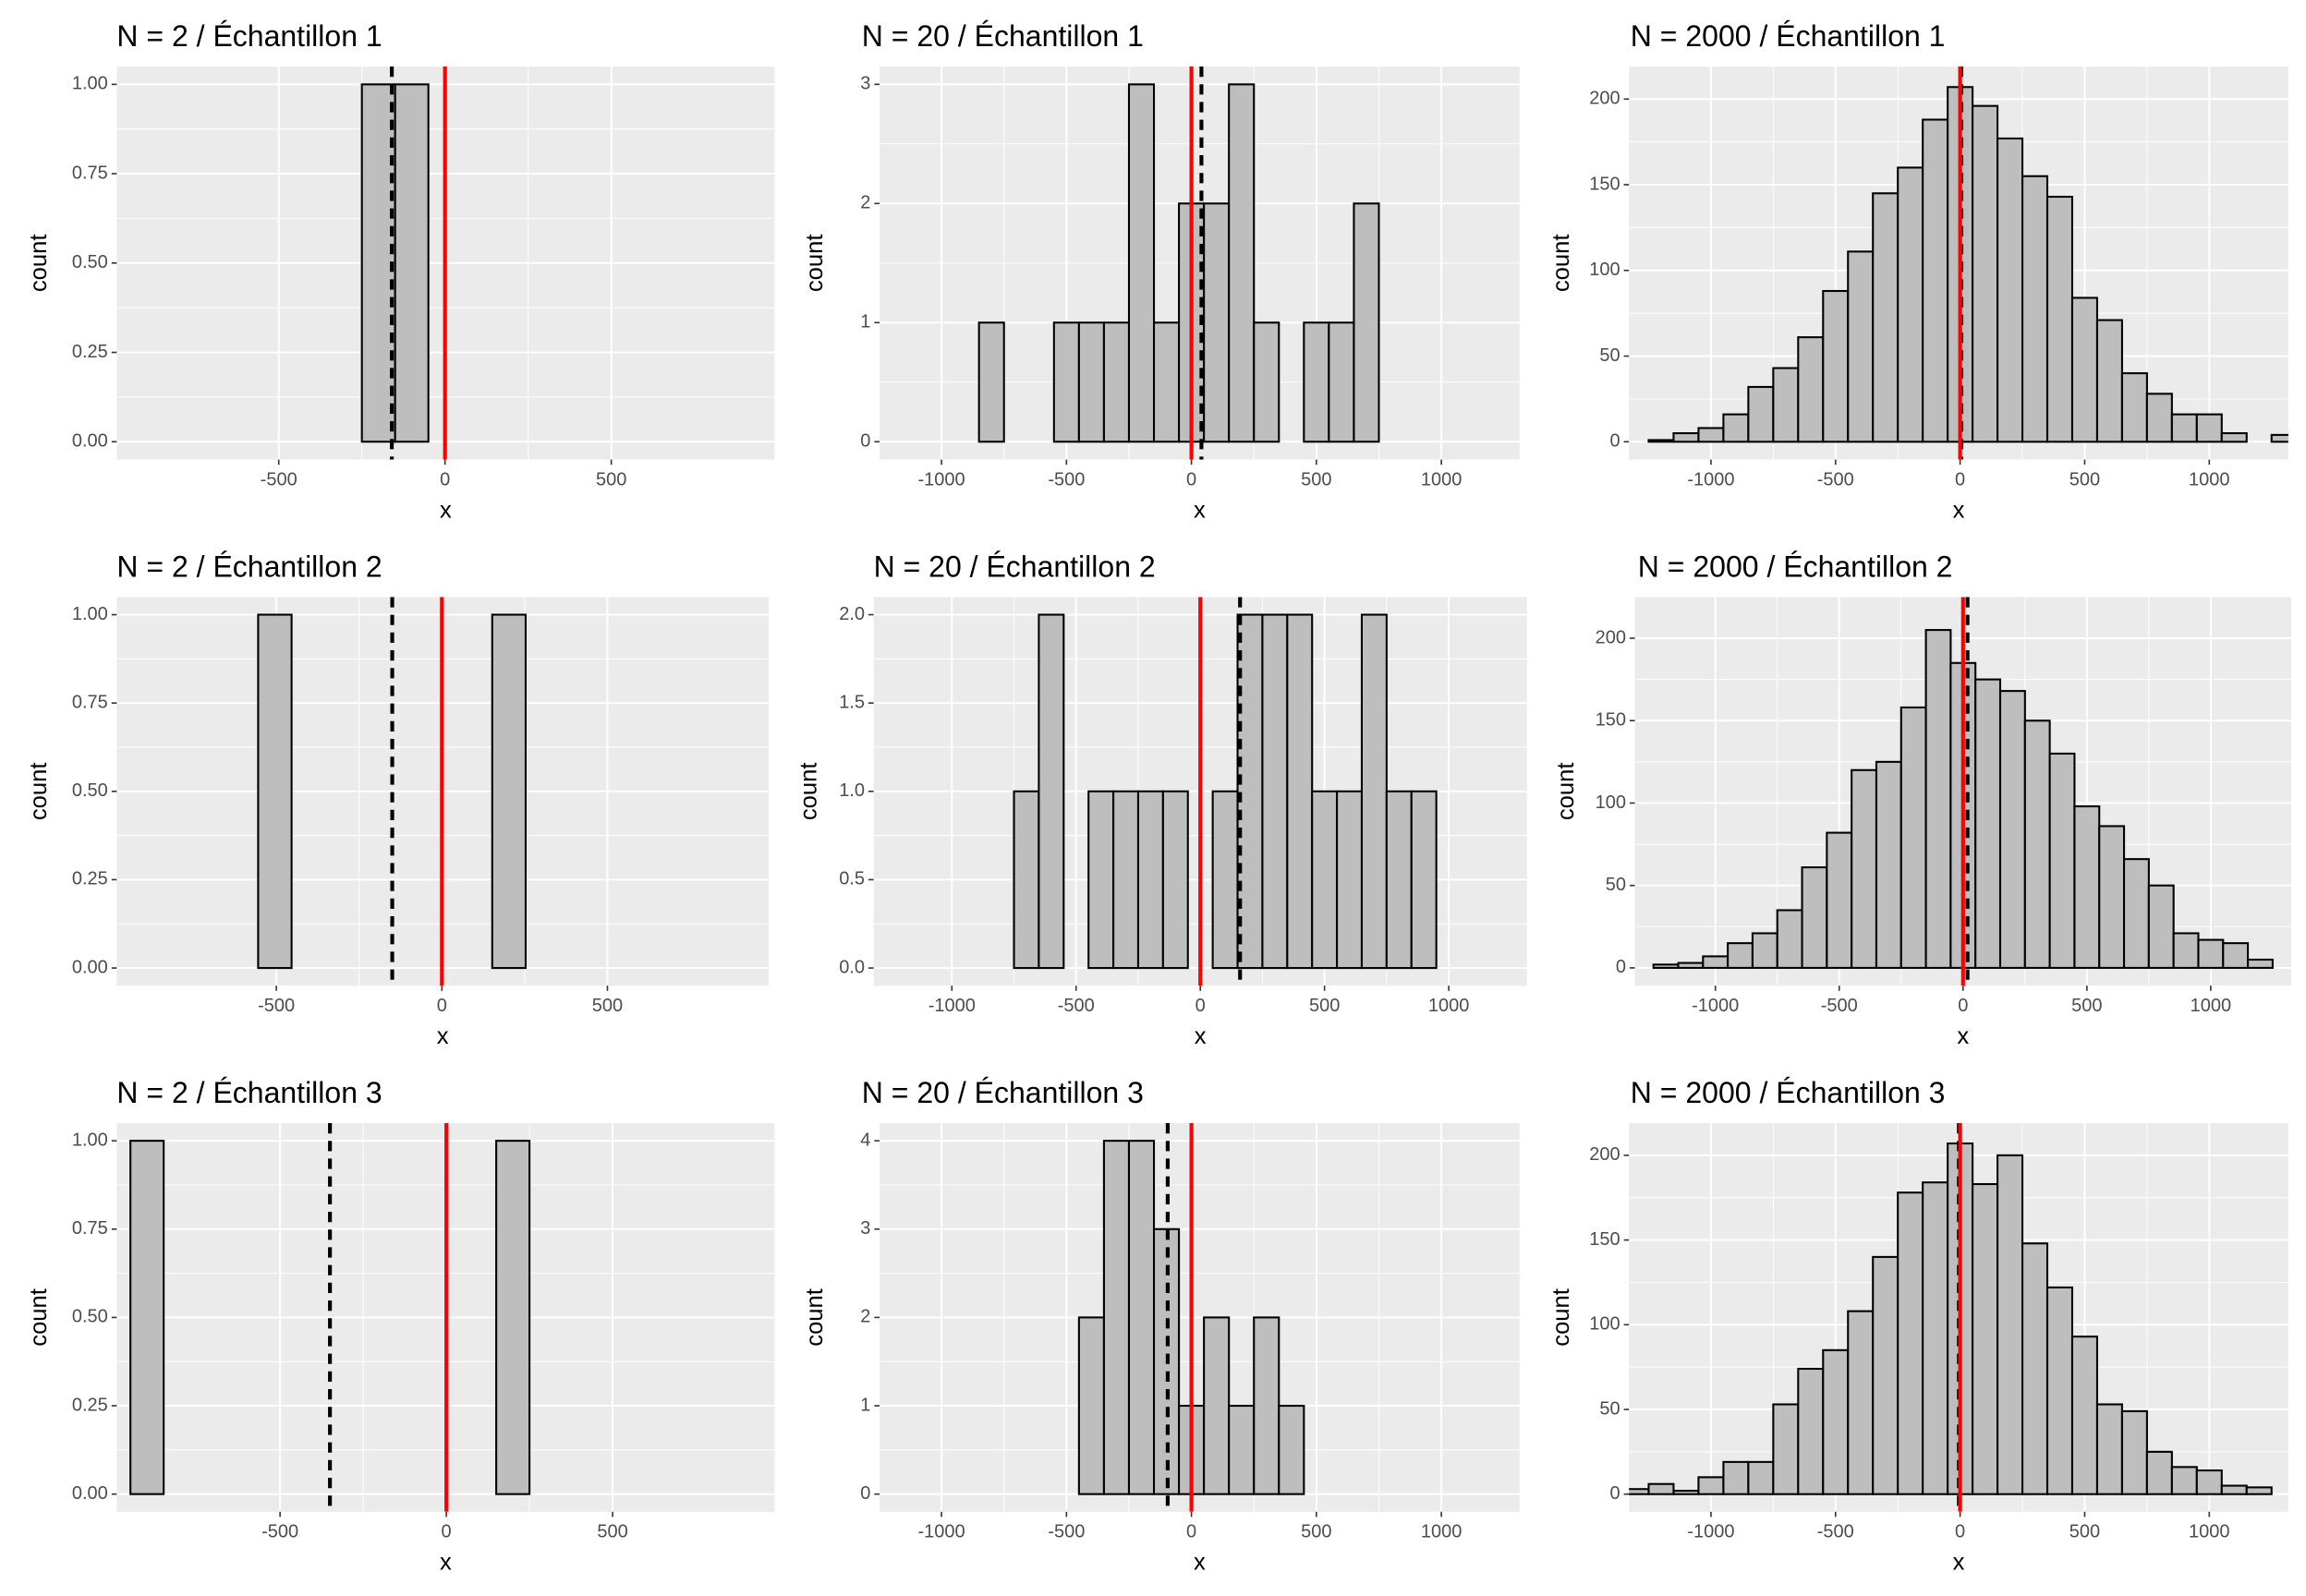  What do you see at coordinates (1788, 36) in the screenshot?
I see `chart-title: N = 2000 / Échantillon 1` at bounding box center [1788, 36].